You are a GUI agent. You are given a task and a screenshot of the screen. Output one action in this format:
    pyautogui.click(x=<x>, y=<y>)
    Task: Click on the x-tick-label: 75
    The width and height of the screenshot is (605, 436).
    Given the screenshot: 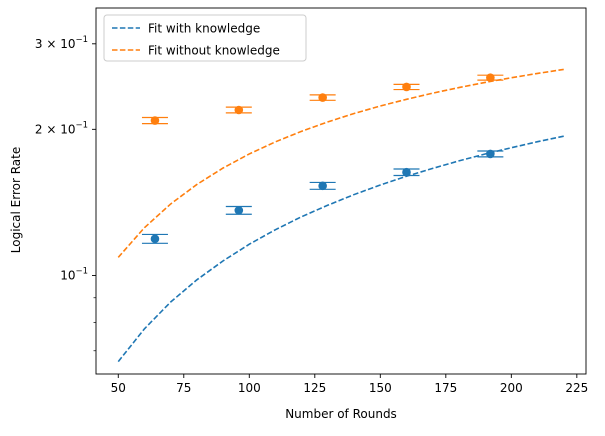 What is the action you would take?
    pyautogui.click(x=183, y=388)
    